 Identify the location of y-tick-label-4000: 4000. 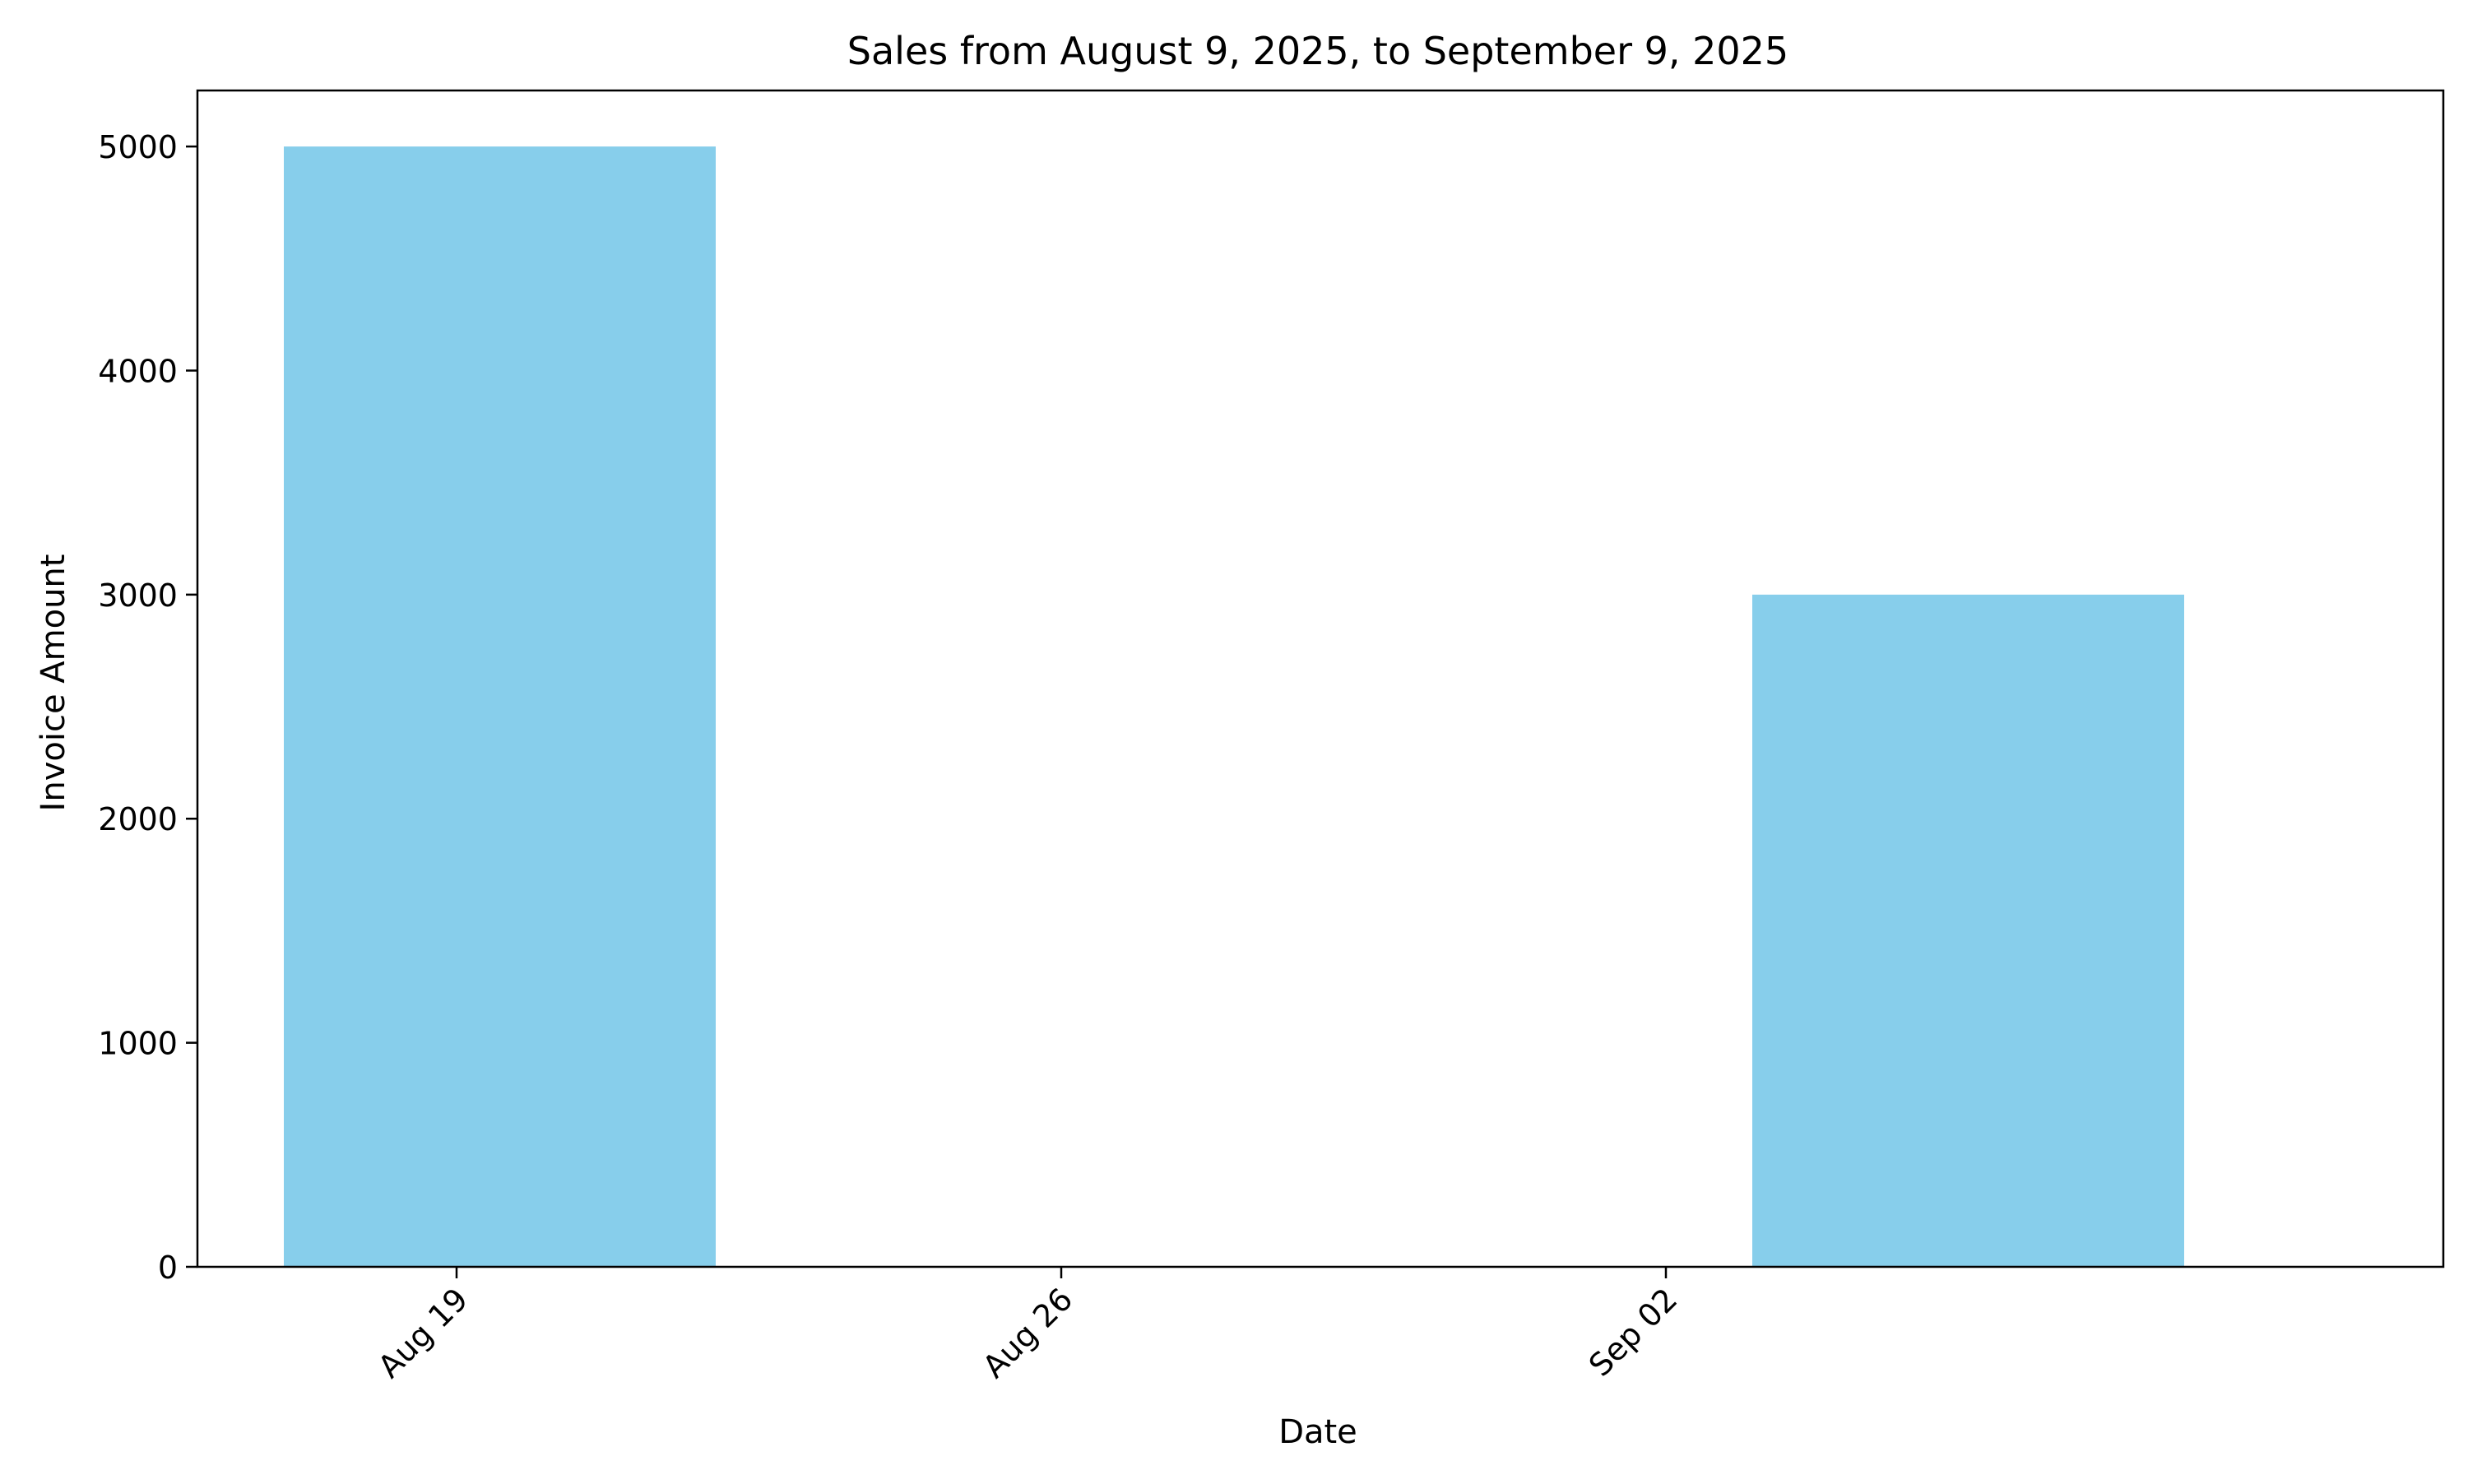
(138, 371).